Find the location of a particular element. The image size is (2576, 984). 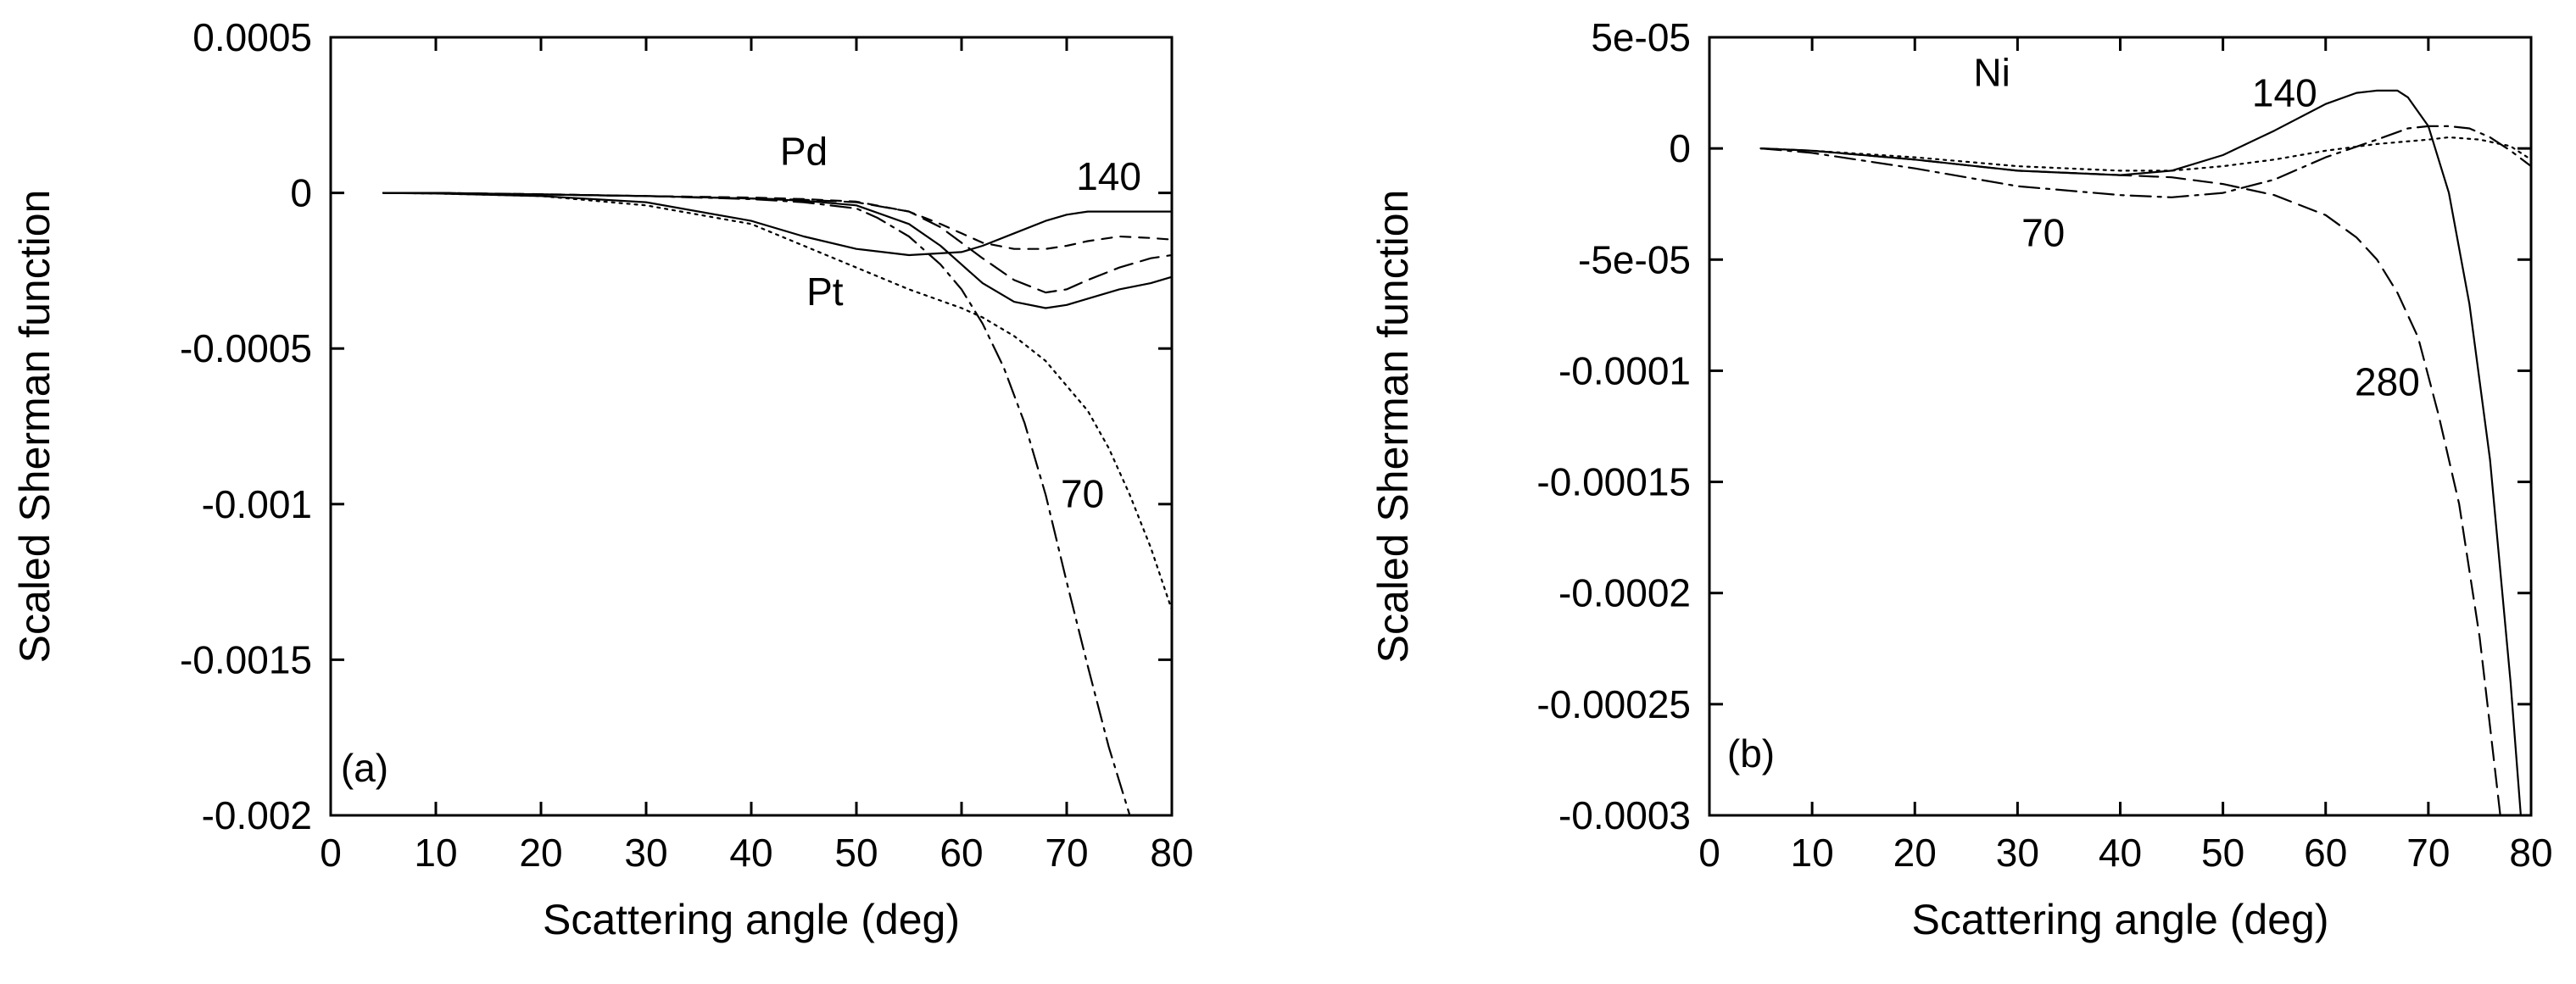

panel-label: (b) is located at coordinates (1751, 753).